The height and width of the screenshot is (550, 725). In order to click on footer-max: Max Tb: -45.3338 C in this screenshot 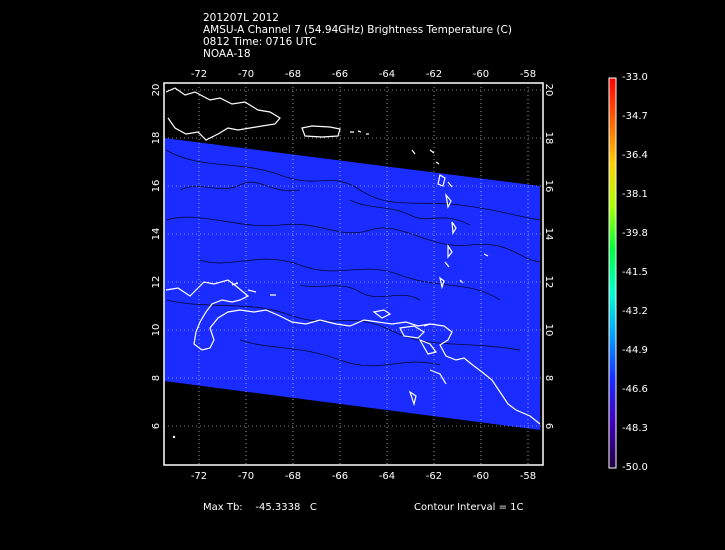, I will do `click(260, 507)`.